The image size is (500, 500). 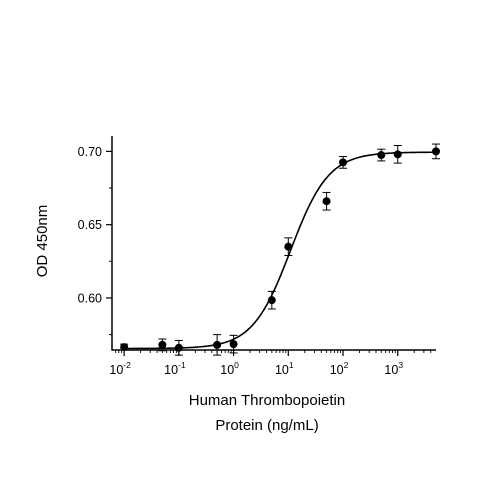 I want to click on x-axis-title-line-2: Protein (ng/mL), so click(x=266, y=425).